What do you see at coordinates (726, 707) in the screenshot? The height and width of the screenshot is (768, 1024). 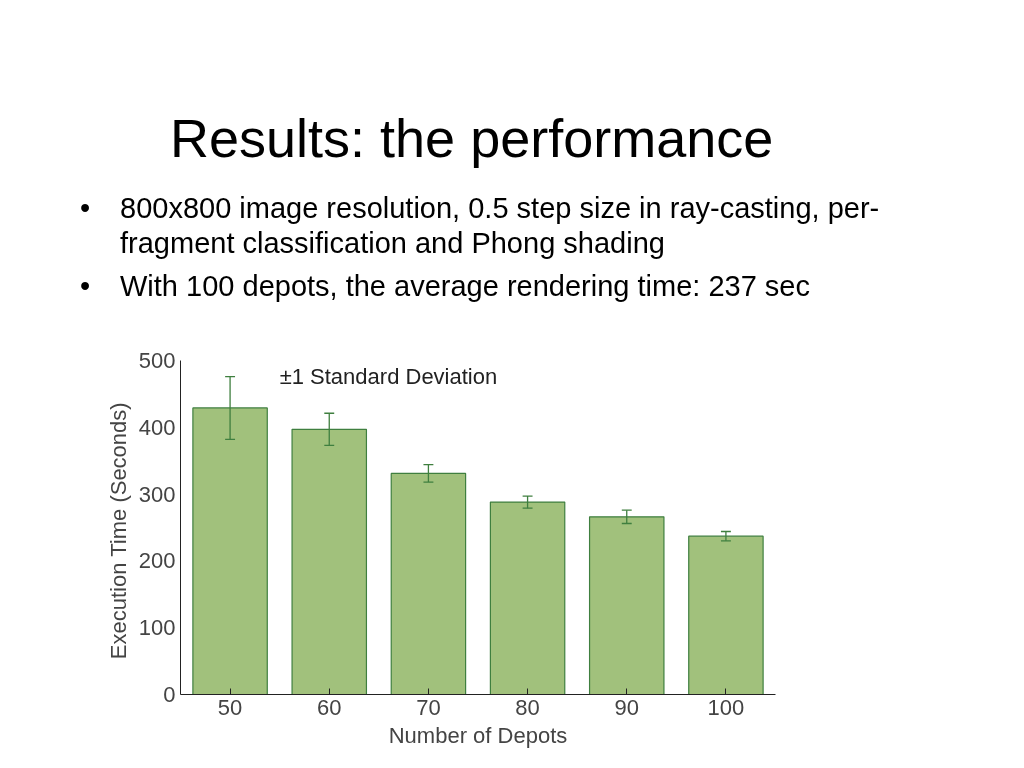 I see `x-tick-label: 100` at bounding box center [726, 707].